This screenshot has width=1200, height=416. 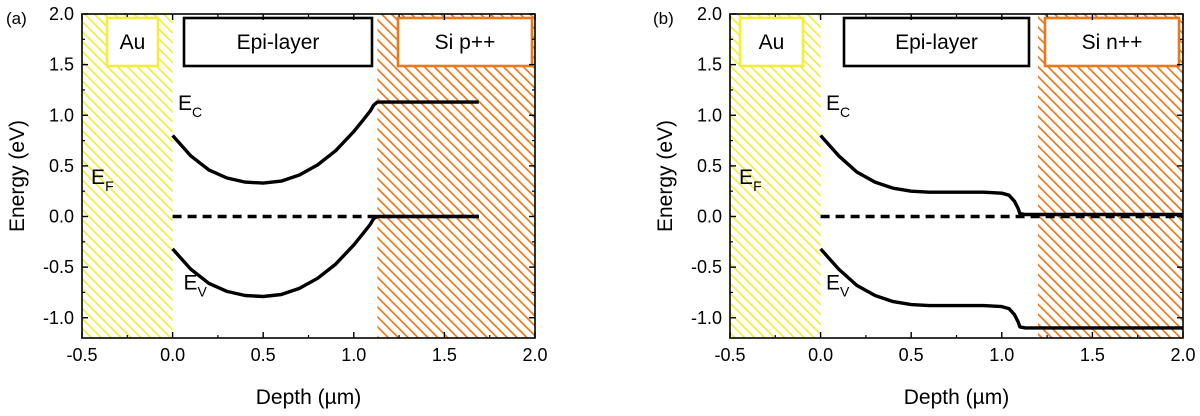 I want to click on panel-label: (b), so click(x=663, y=18).